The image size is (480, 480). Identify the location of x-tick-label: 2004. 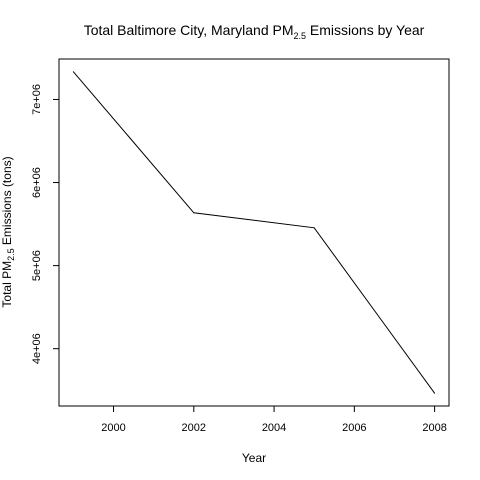
(274, 428).